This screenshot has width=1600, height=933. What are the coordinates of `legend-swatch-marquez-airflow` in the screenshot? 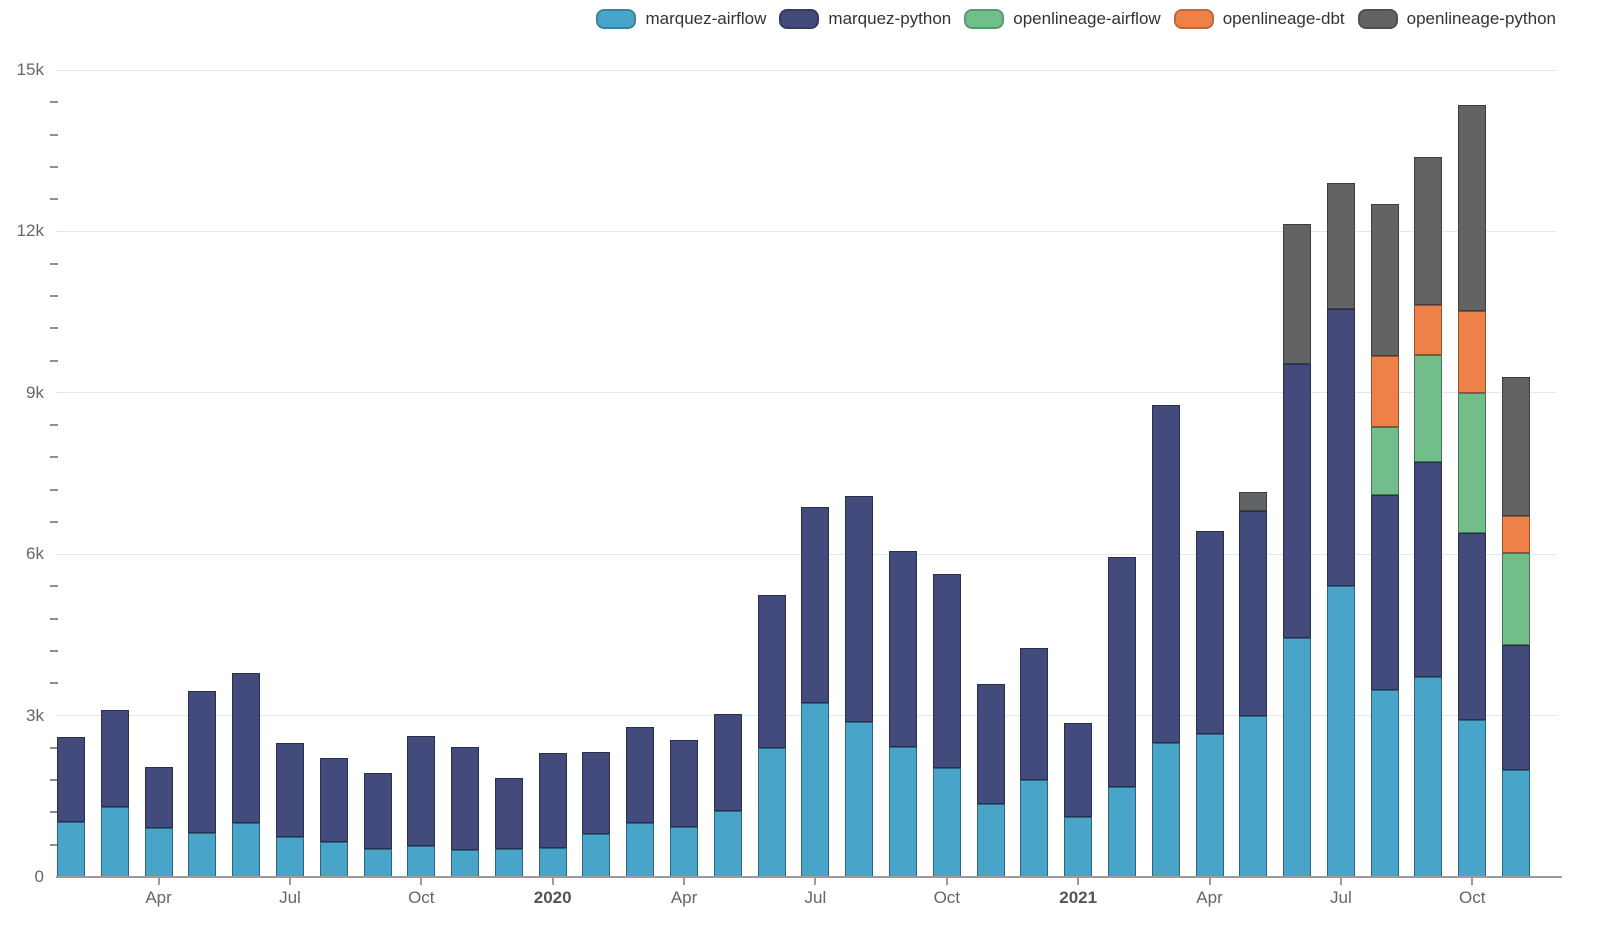 It's located at (616, 19).